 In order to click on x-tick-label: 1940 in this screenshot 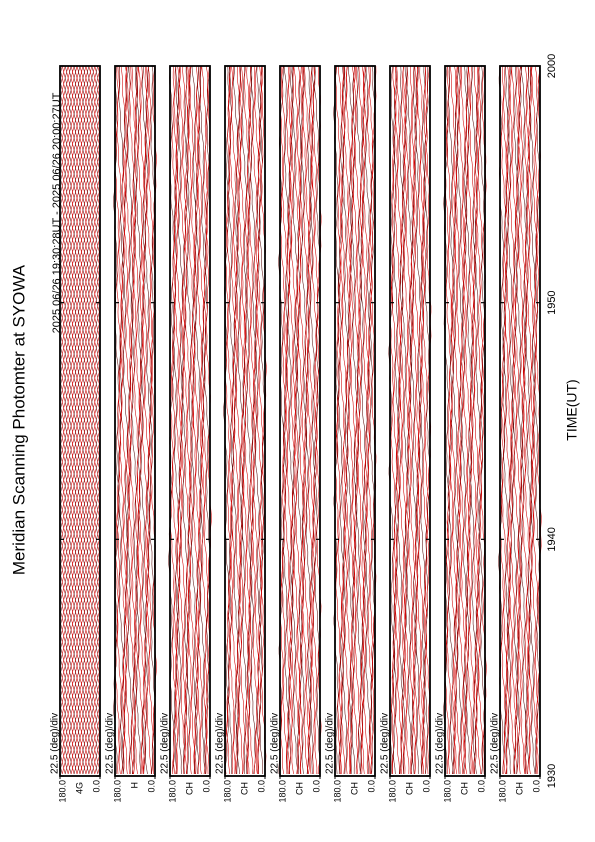, I will do `click(552, 539)`.